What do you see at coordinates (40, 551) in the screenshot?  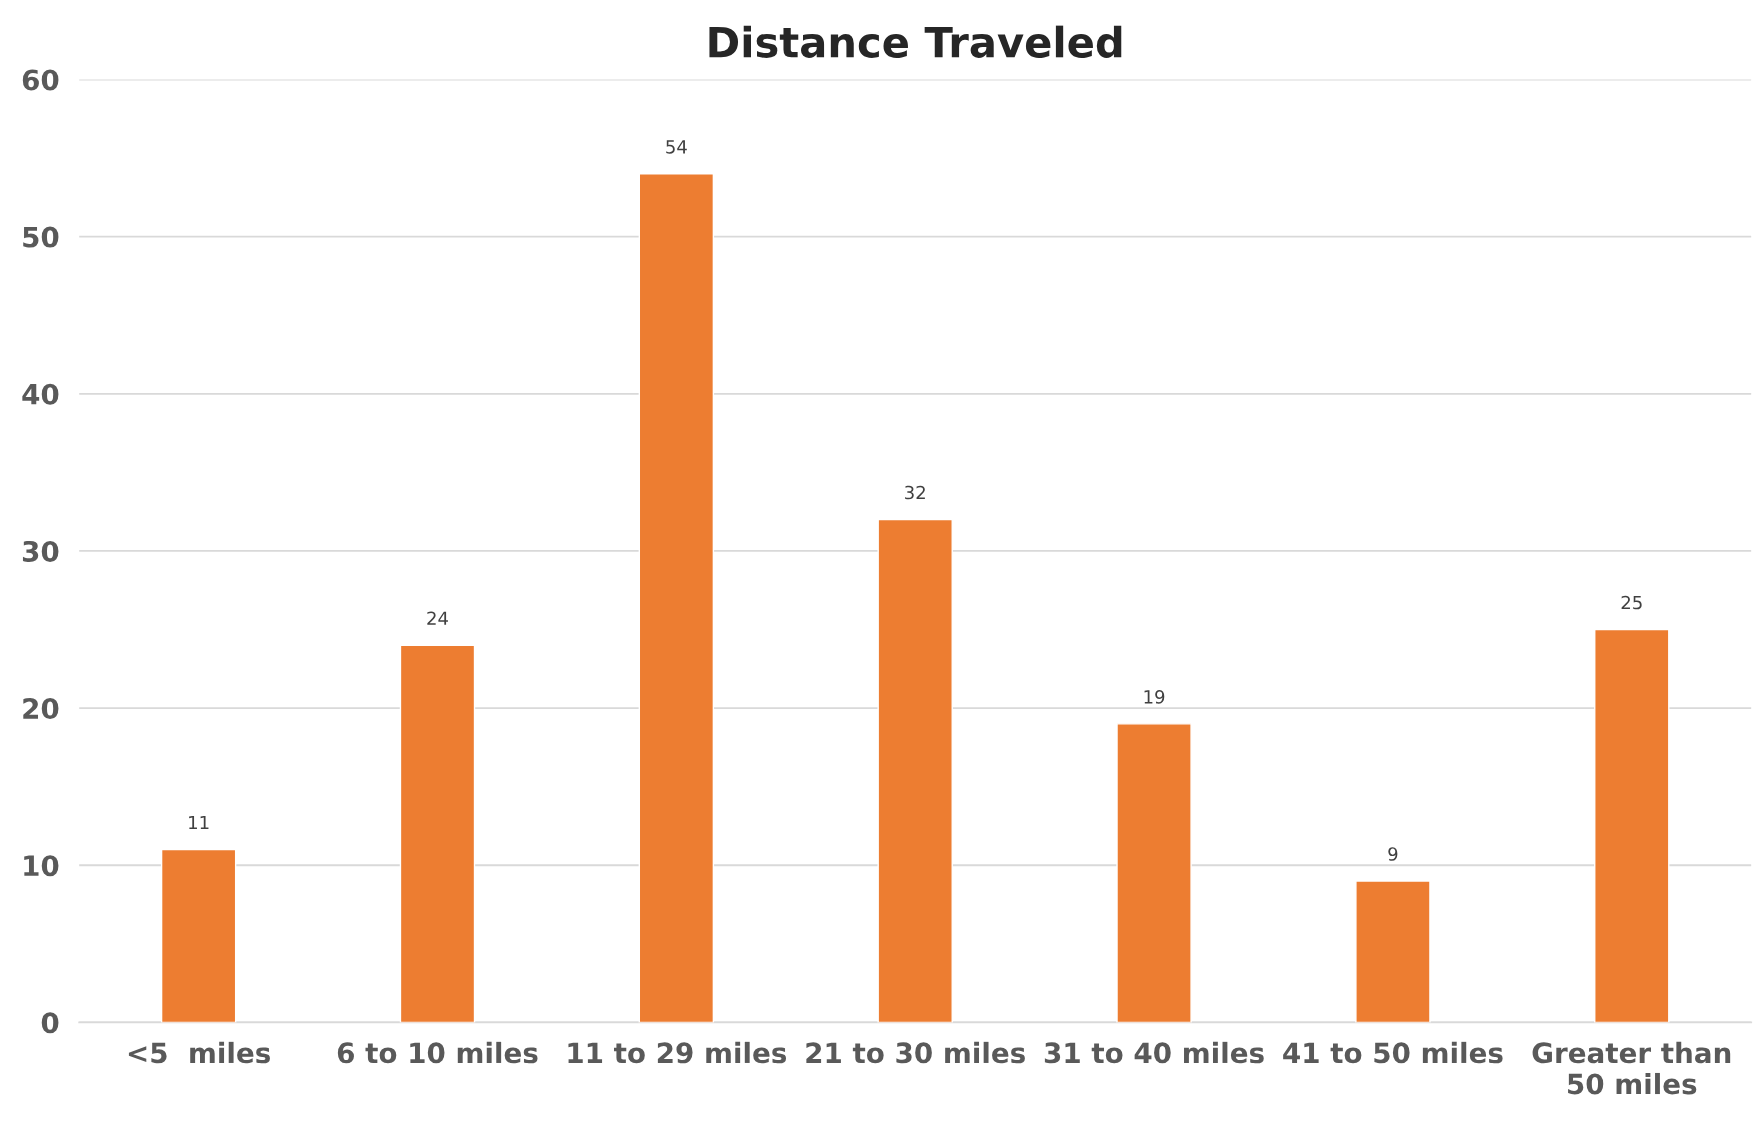 I see `y-tick-label: 30` at bounding box center [40, 551].